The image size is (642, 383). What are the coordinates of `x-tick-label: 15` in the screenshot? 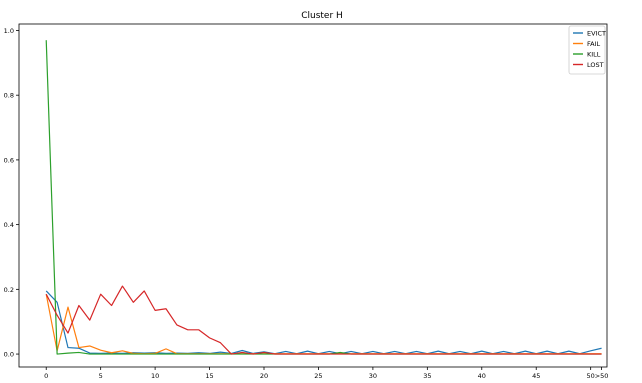 It's located at (209, 376).